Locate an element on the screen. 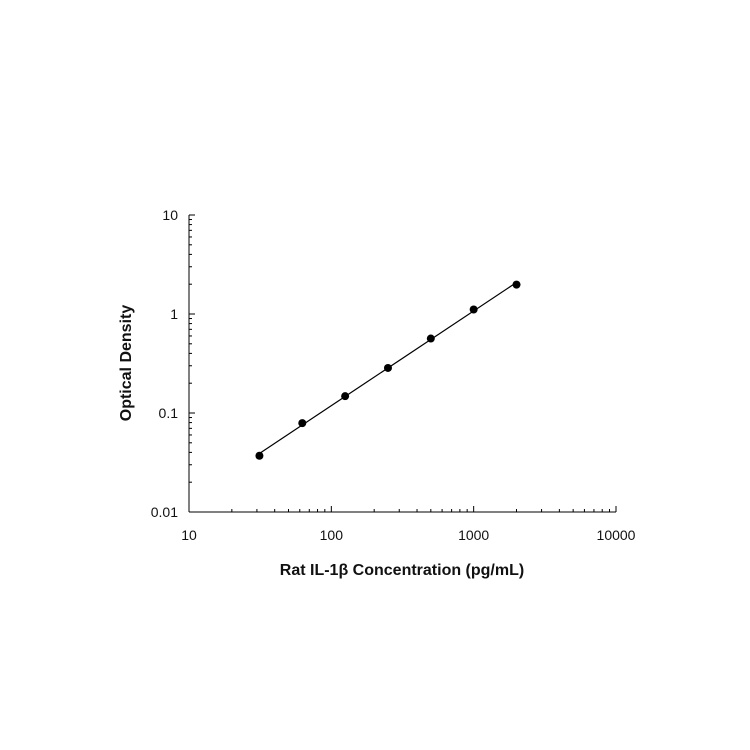 Image resolution: width=750 pixels, height=750 pixels. x-tick-label: 10000 is located at coordinates (616, 535).